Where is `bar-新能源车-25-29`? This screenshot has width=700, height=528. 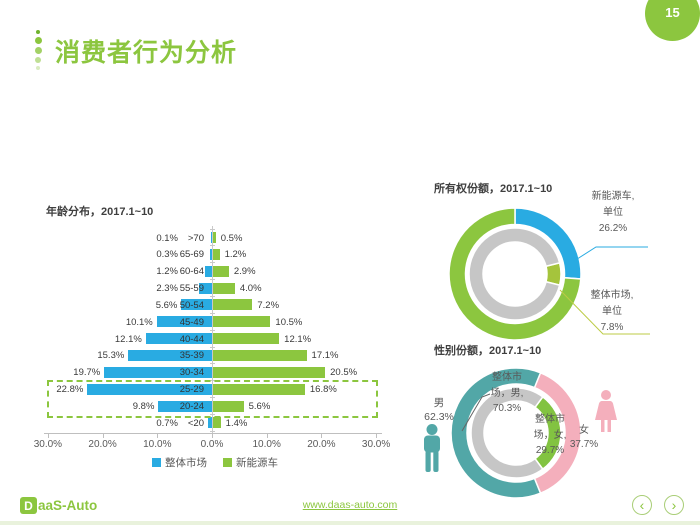
bar-新能源车-25-29 is located at coordinates (259, 389).